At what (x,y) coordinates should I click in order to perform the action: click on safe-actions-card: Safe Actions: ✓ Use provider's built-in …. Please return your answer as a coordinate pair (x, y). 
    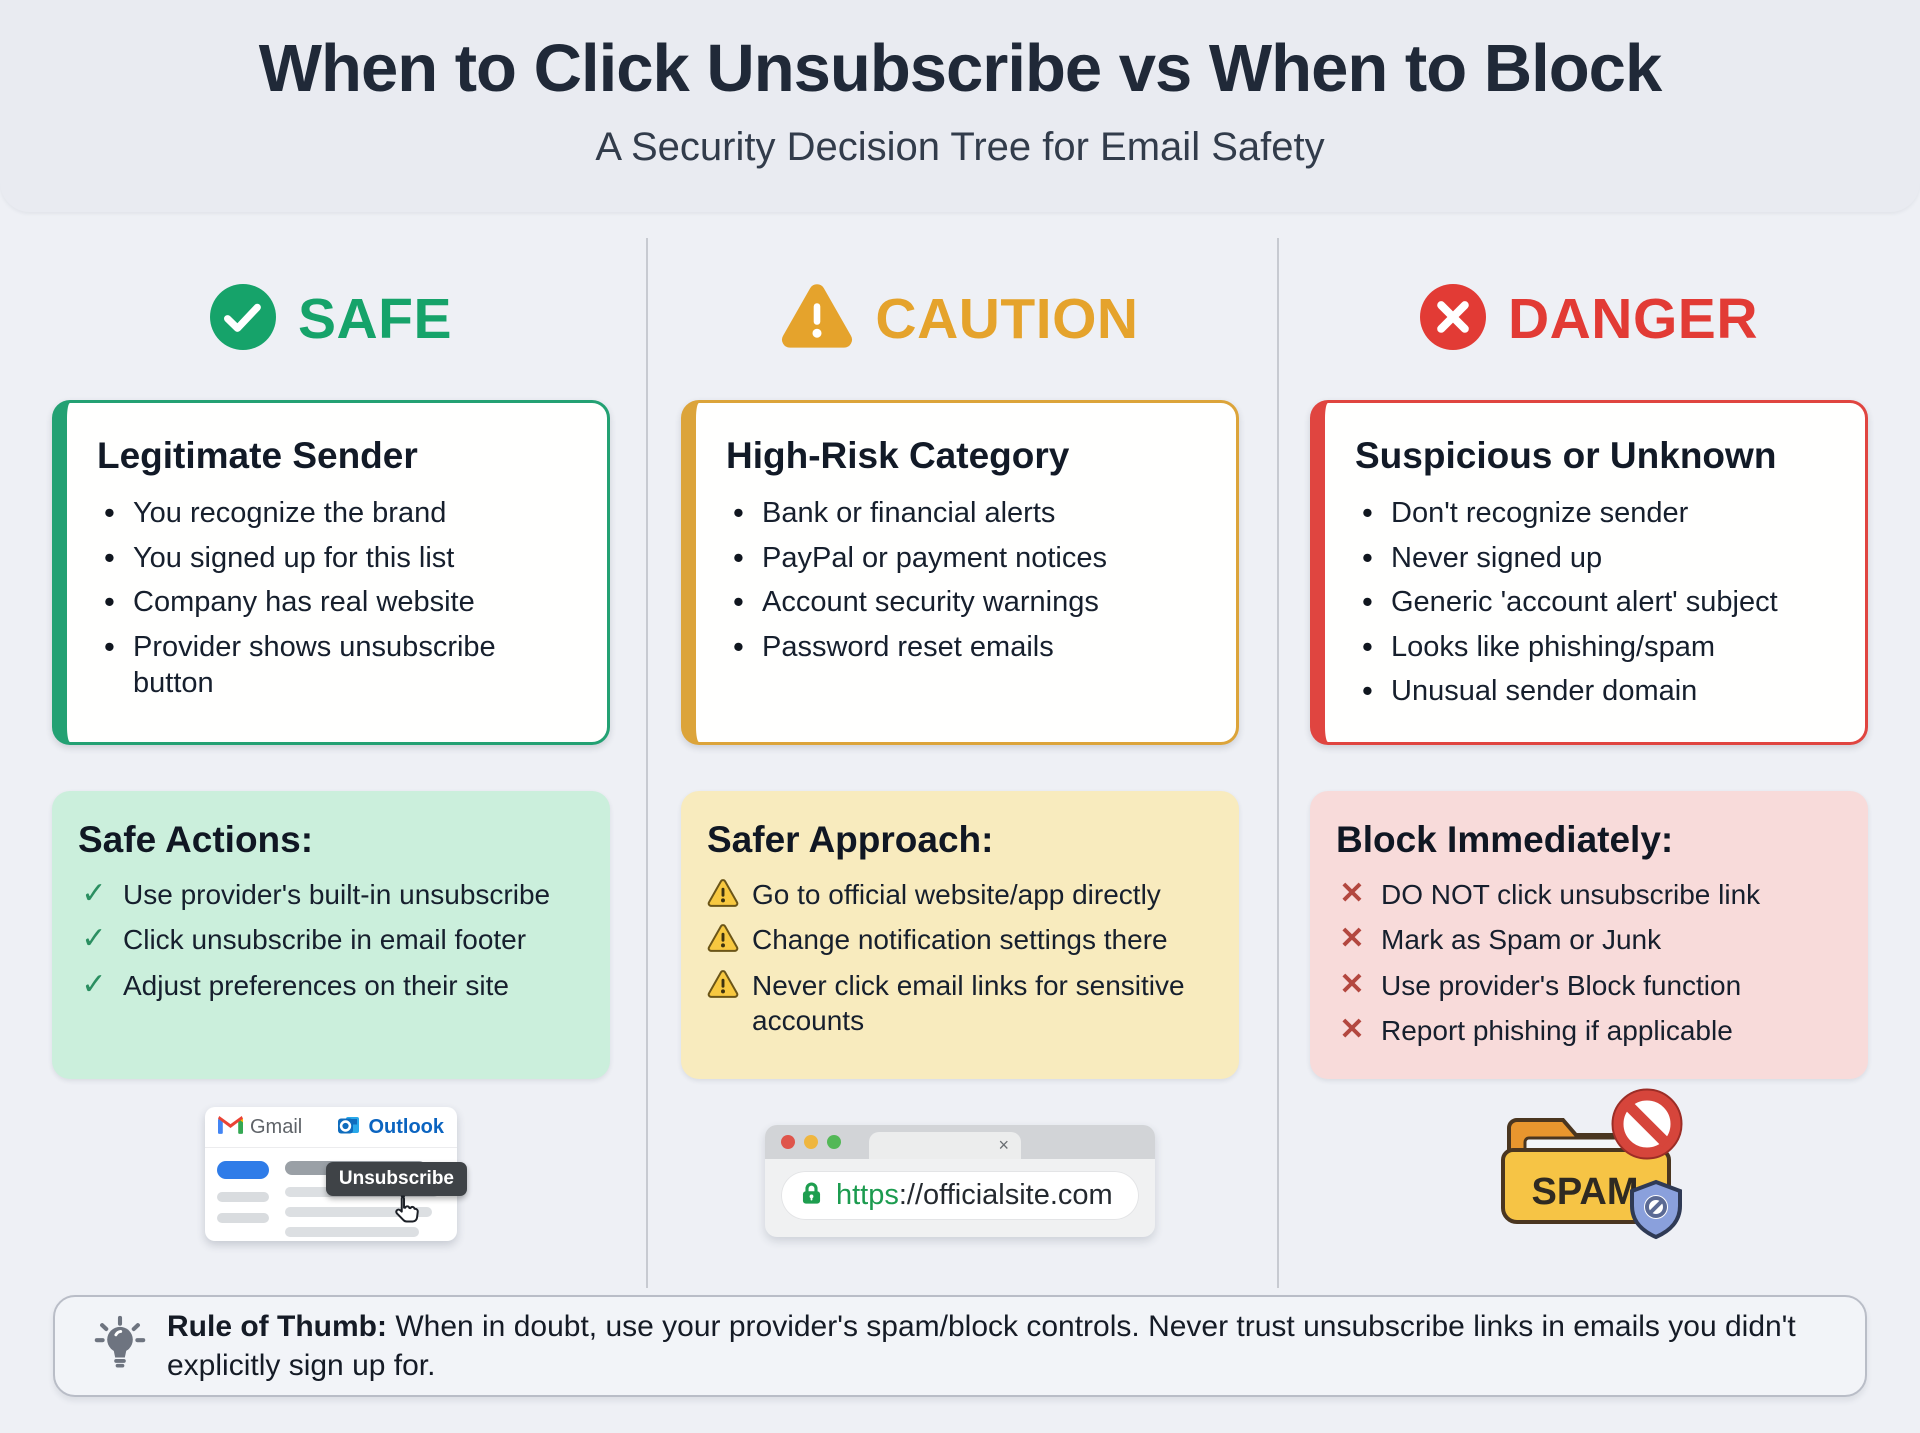
    Looking at the image, I should click on (331, 935).